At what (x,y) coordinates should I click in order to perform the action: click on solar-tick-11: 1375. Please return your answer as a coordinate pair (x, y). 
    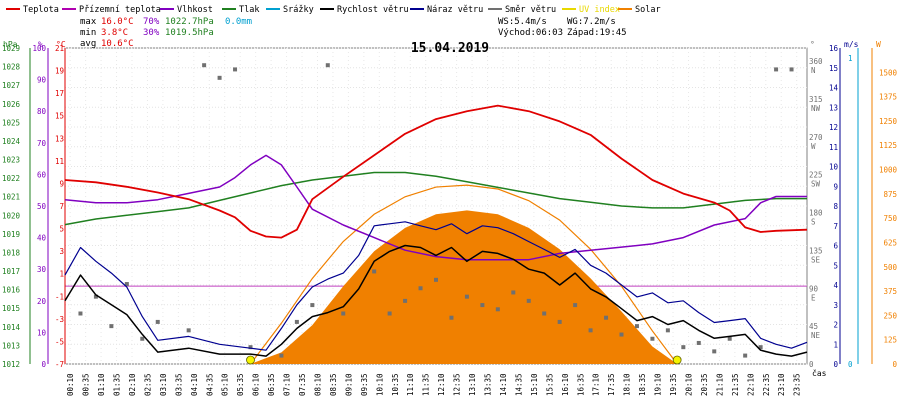
    Looking at the image, I should click on (888, 97).